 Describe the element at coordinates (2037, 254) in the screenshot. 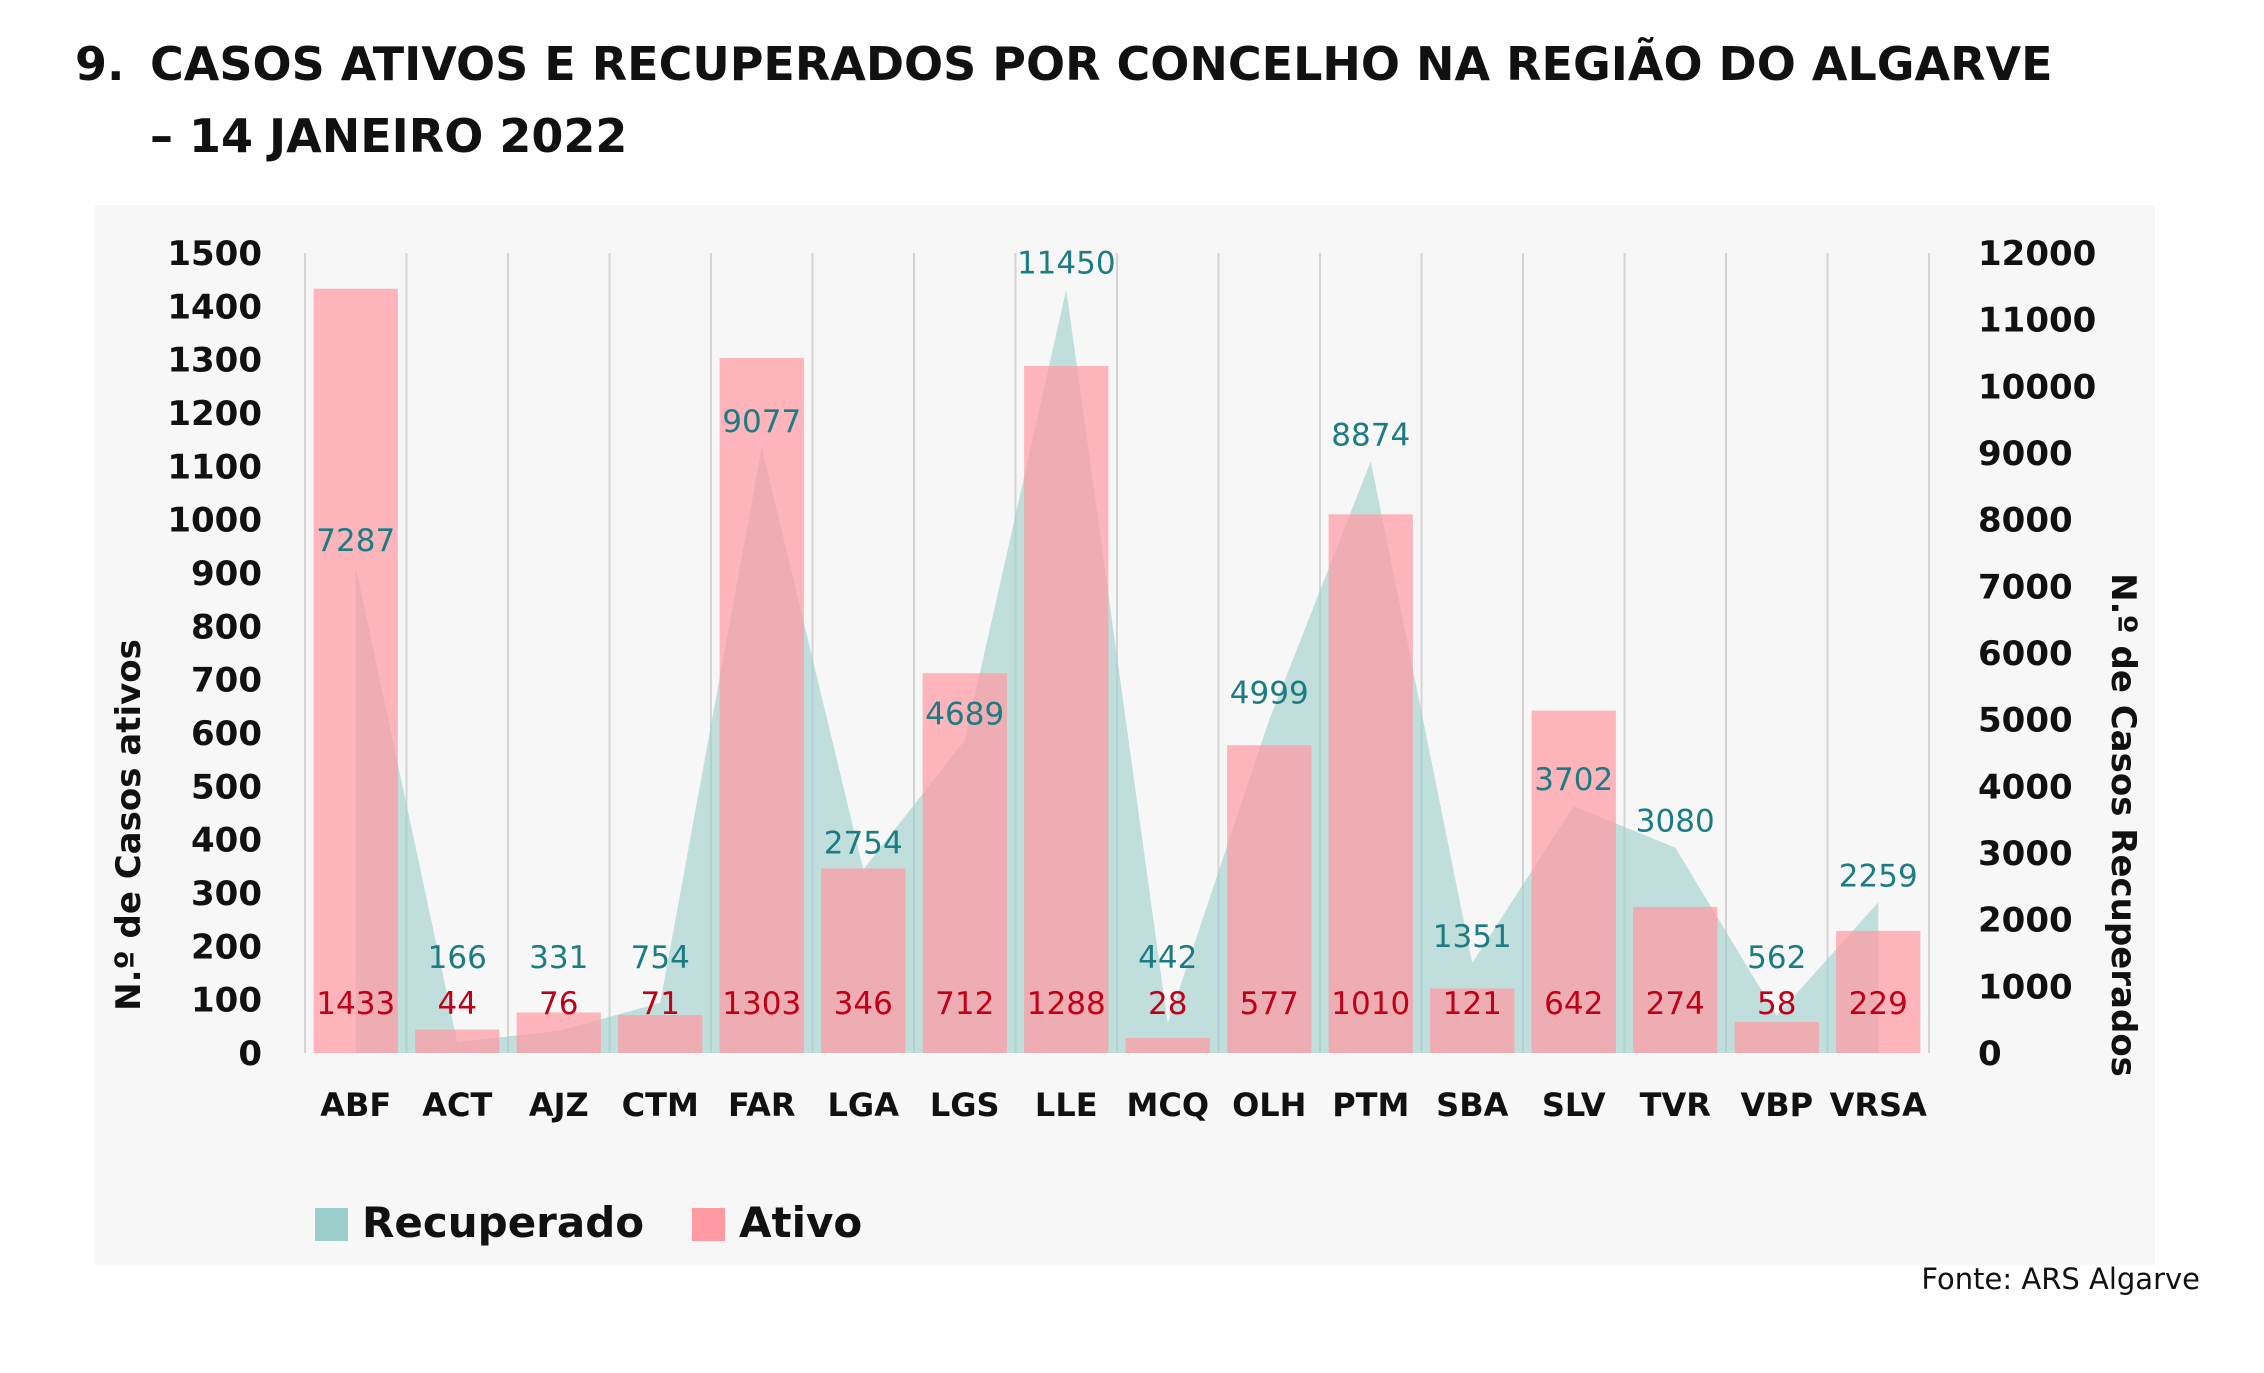

I see `y-tick-right: 12000` at that location.